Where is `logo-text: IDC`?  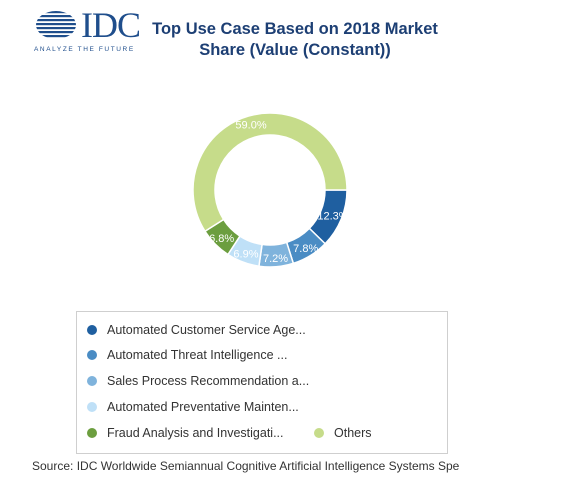 logo-text: IDC is located at coordinates (111, 25).